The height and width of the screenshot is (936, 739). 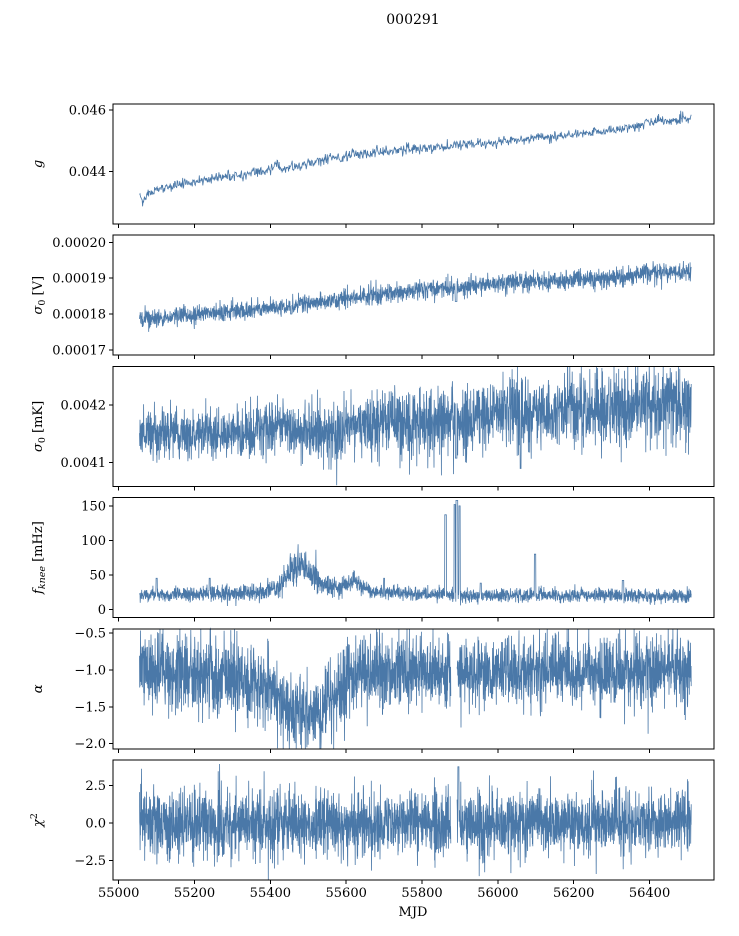 What do you see at coordinates (79, 315) in the screenshot?
I see `y-tick-label: 0.00018` at bounding box center [79, 315].